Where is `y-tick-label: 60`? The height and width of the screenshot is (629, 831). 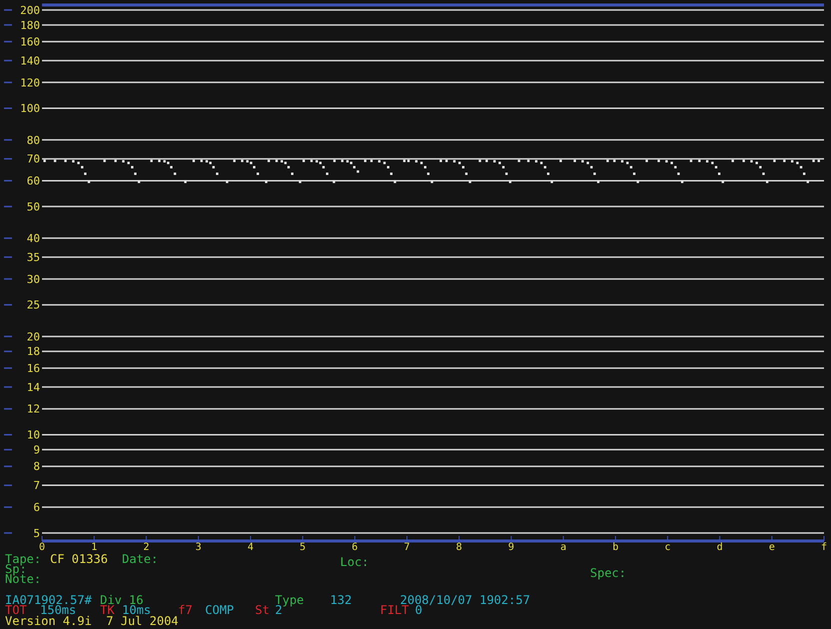 y-tick-label: 60 is located at coordinates (33, 181).